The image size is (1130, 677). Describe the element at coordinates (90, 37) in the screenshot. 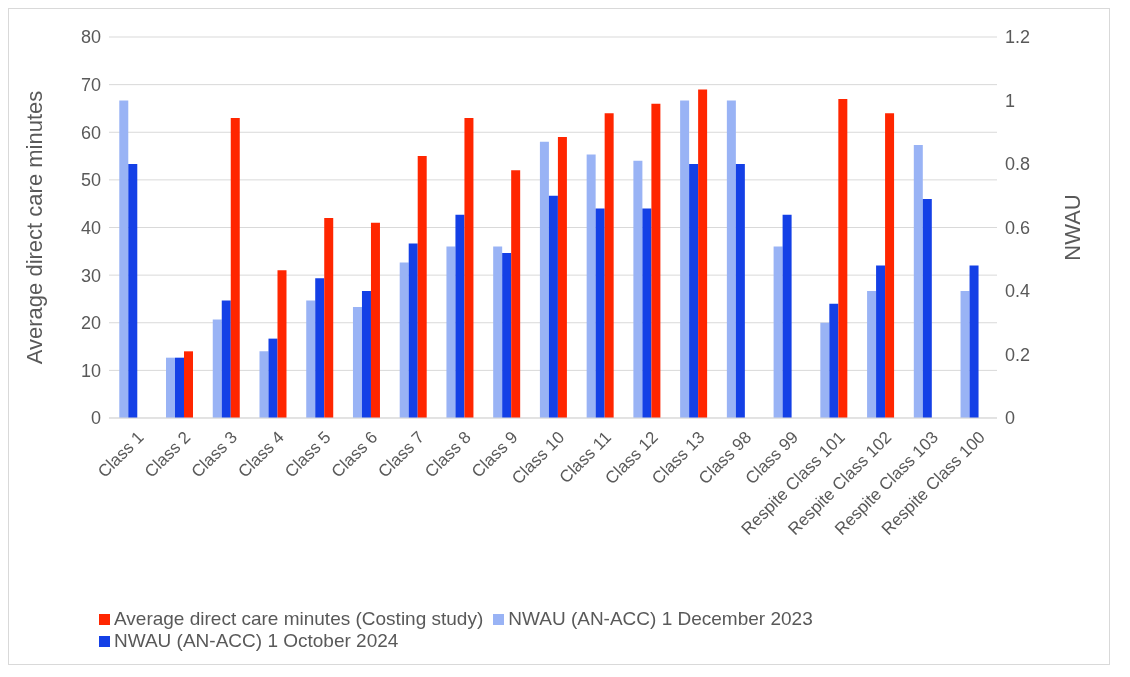

I see `y-tick-label: 80` at that location.